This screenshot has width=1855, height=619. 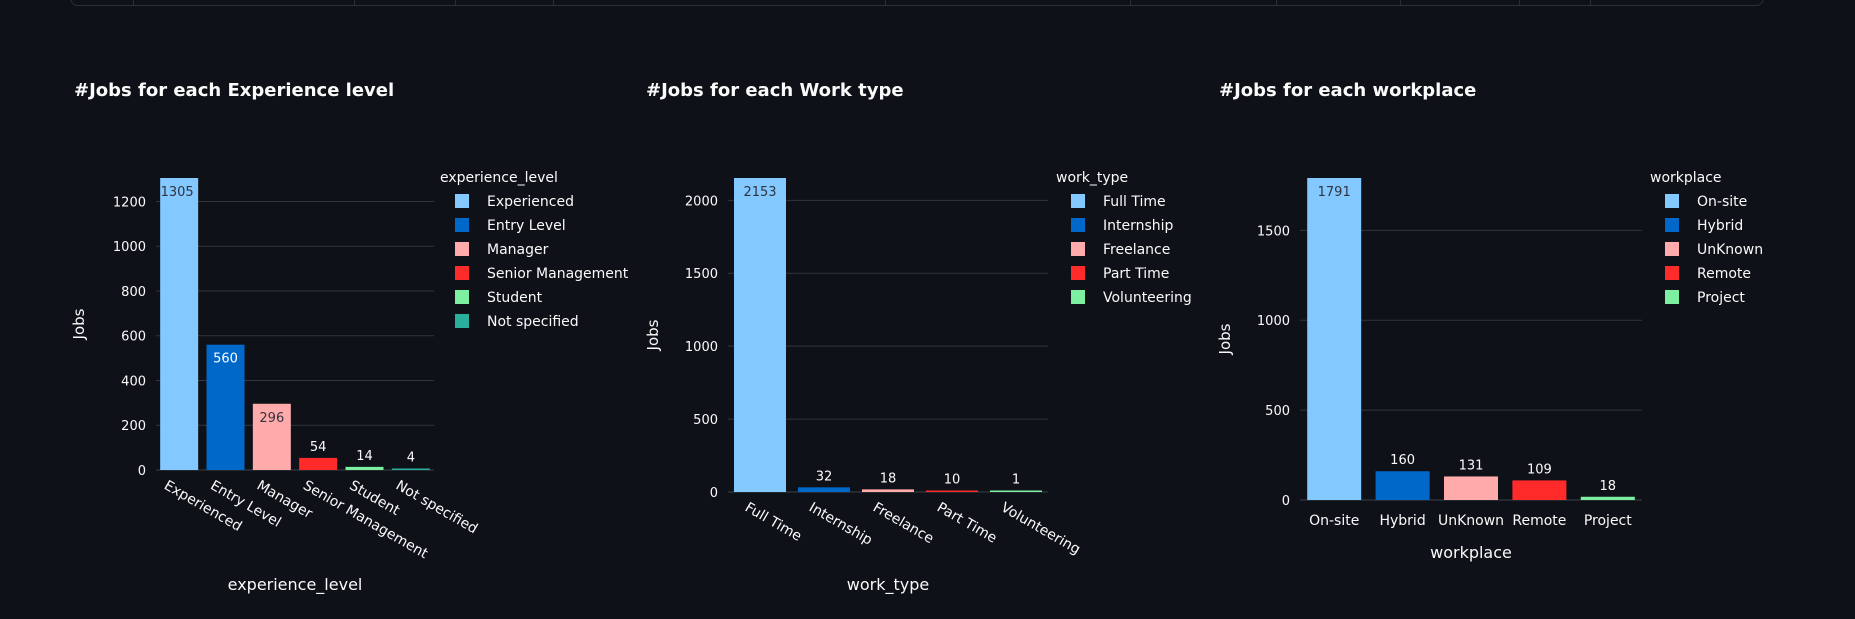 I want to click on data-label: 296, so click(x=271, y=418).